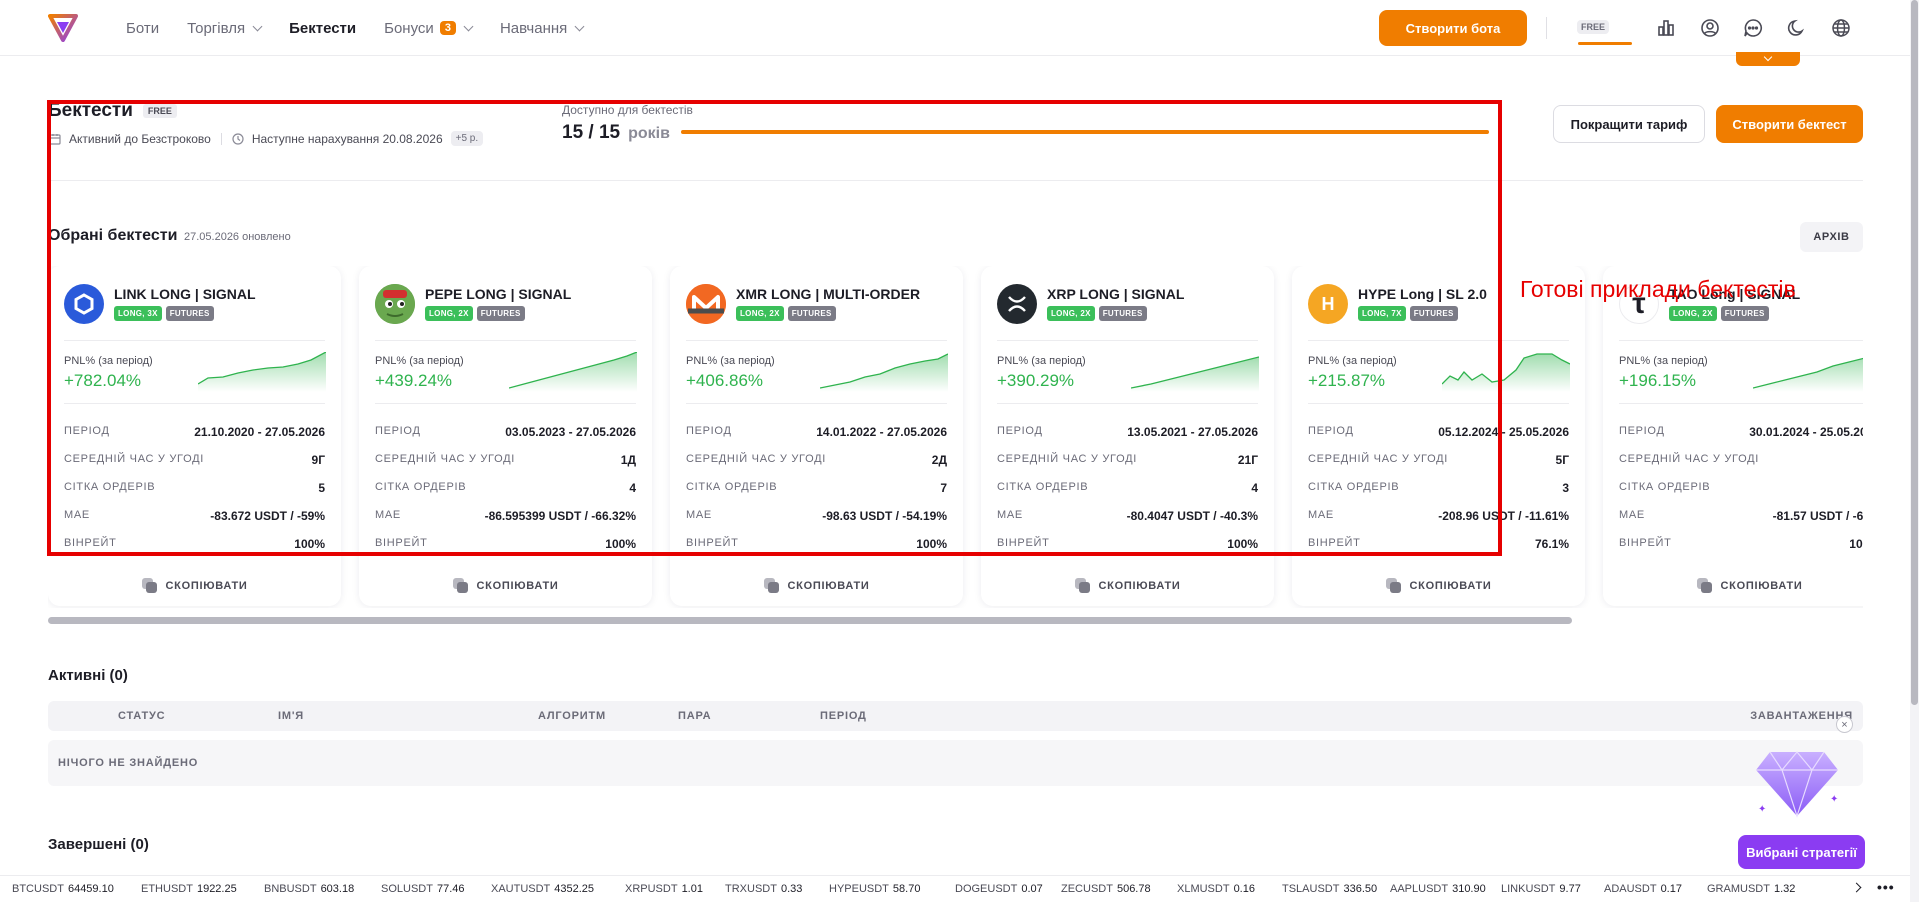 This screenshot has height=902, width=1919. Describe the element at coordinates (542, 889) in the screenshot. I see `ticker-item: XAUTUSDT 4352.25` at that location.